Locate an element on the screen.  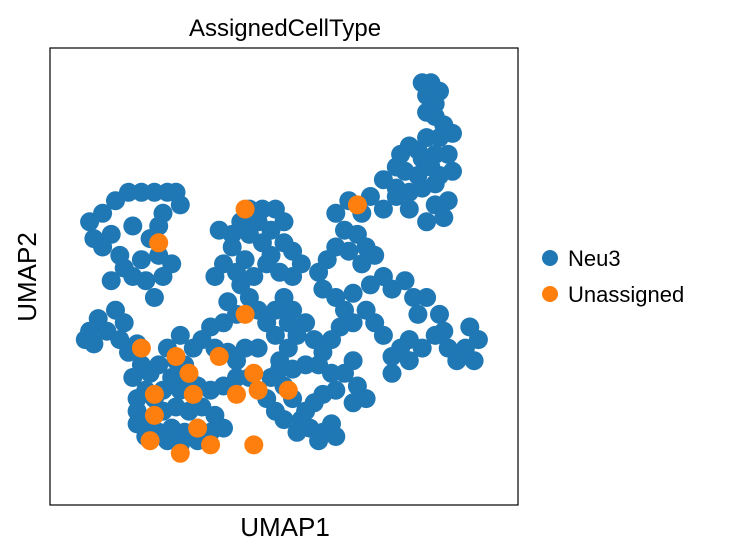
legend-marker-neu3 is located at coordinates (550, 258).